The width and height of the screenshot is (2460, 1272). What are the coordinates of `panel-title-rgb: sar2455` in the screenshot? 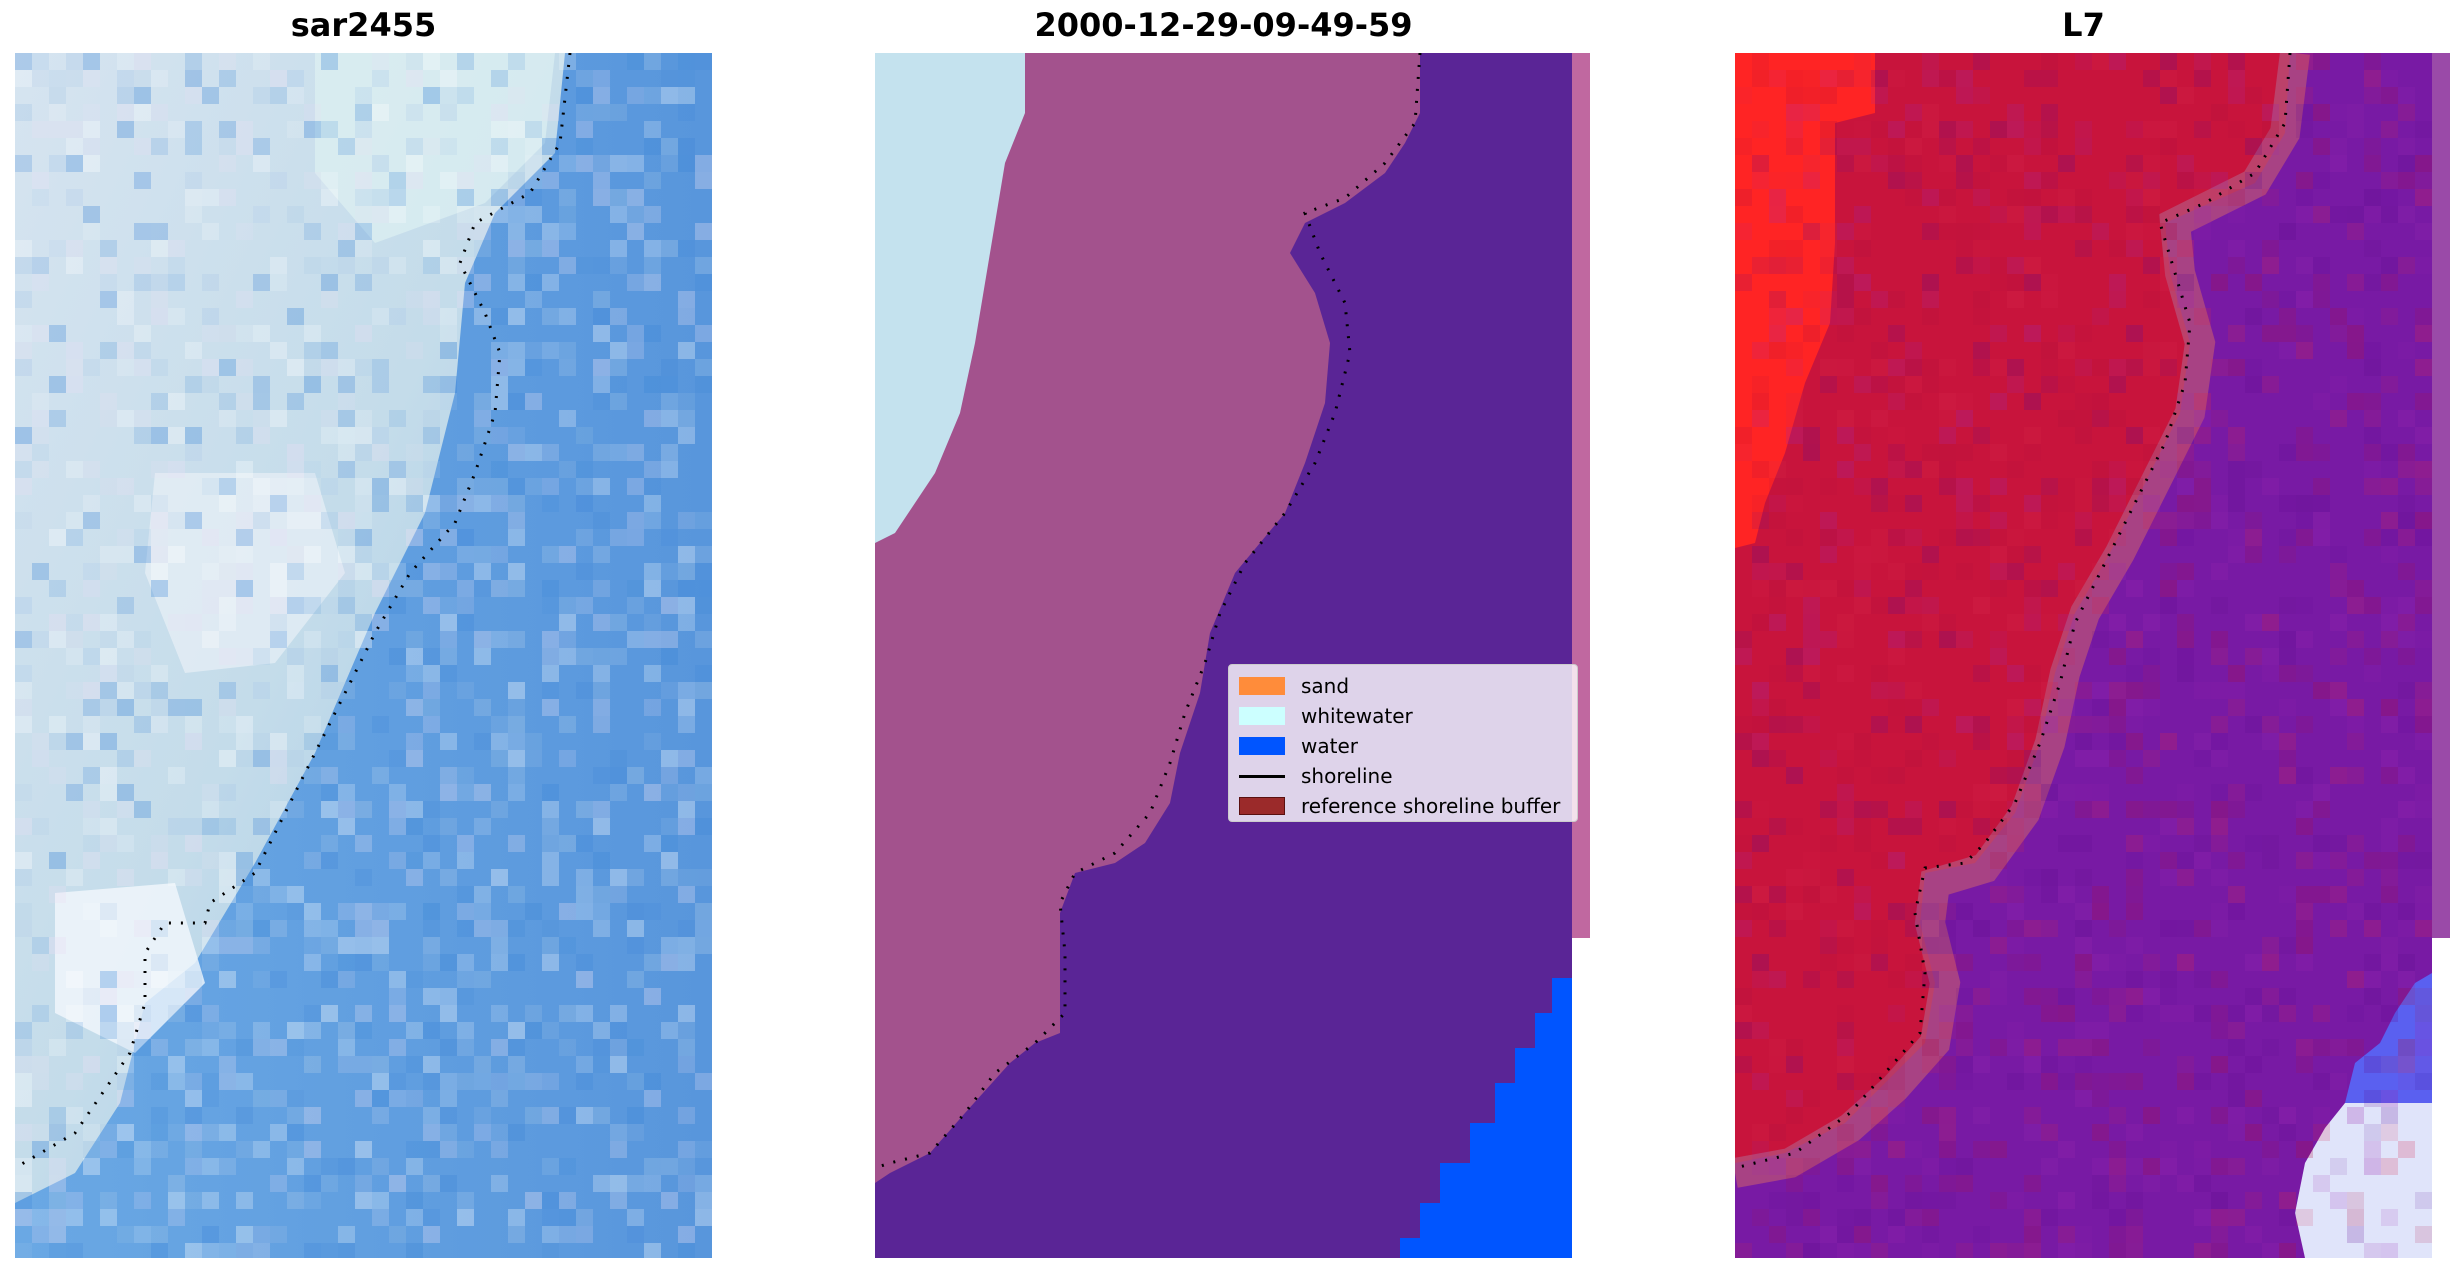 It's located at (363, 25).